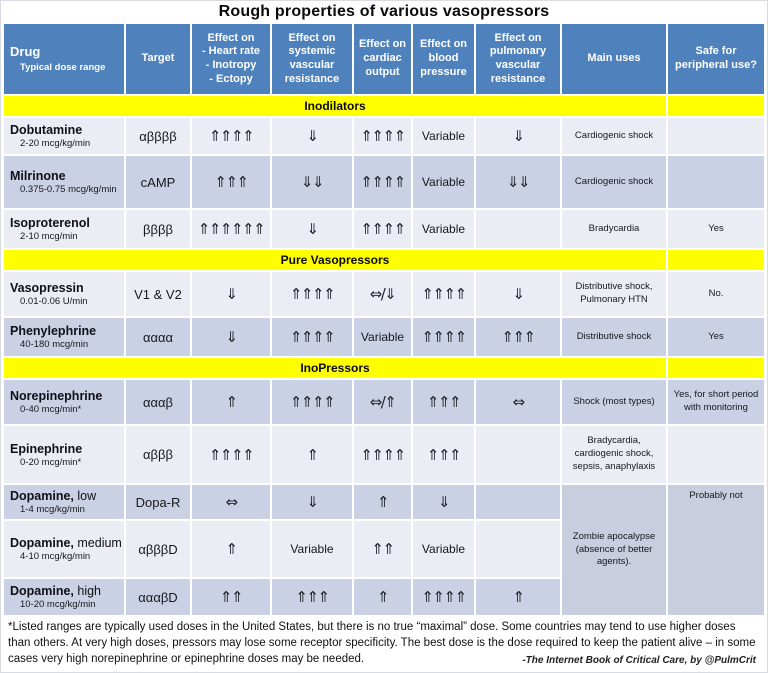 The width and height of the screenshot is (768, 673). Describe the element at coordinates (55, 591) in the screenshot. I see `drug-name: Dopamine, high` at that location.